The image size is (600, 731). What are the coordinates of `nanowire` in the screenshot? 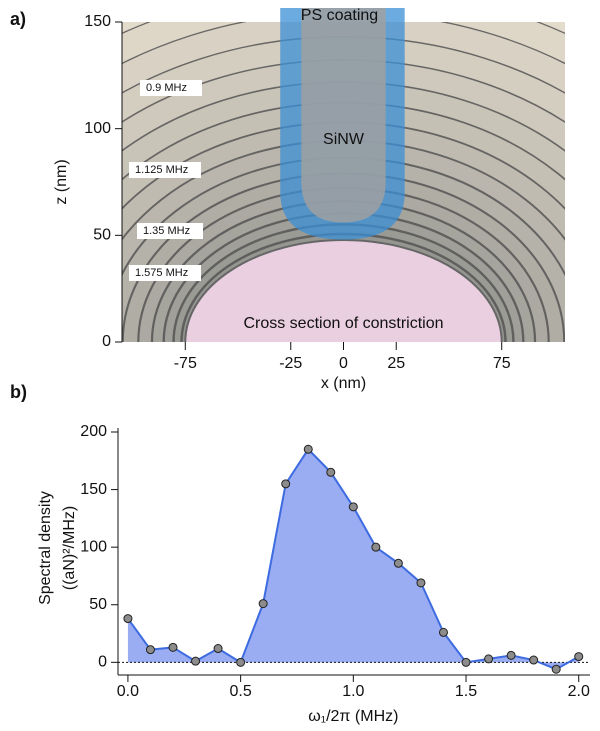 It's located at (343, 115).